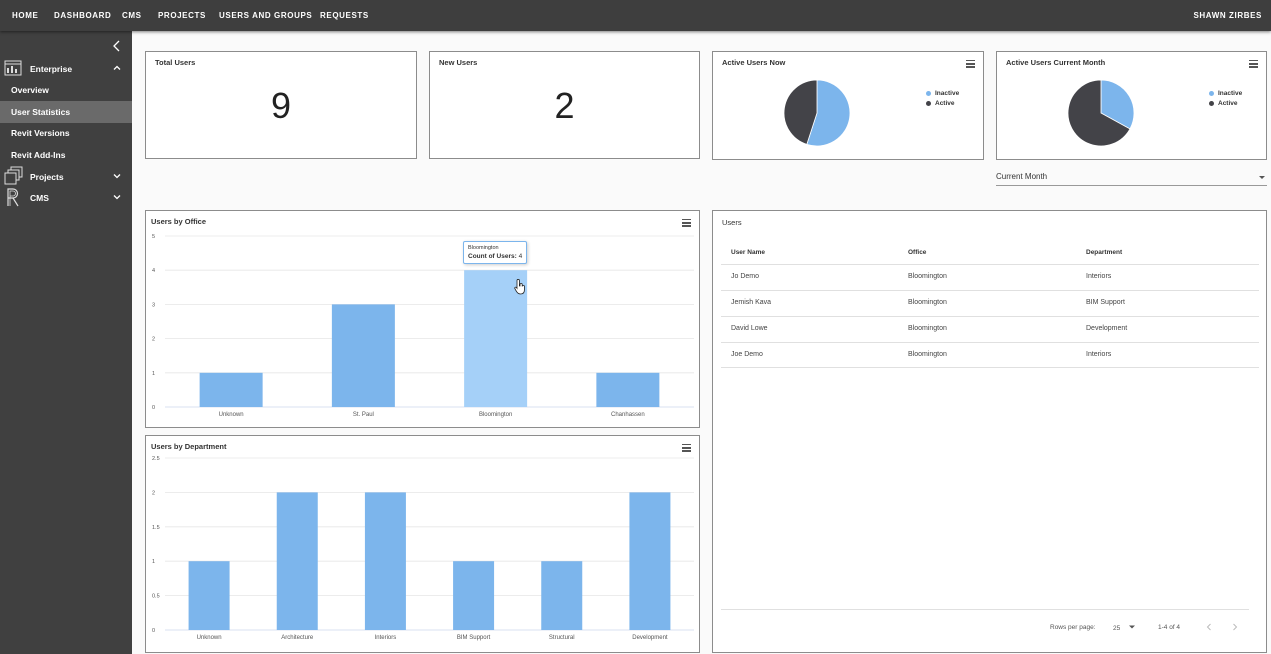  Describe the element at coordinates (564, 105) in the screenshot. I see `new-users-card: New Users 2` at that location.